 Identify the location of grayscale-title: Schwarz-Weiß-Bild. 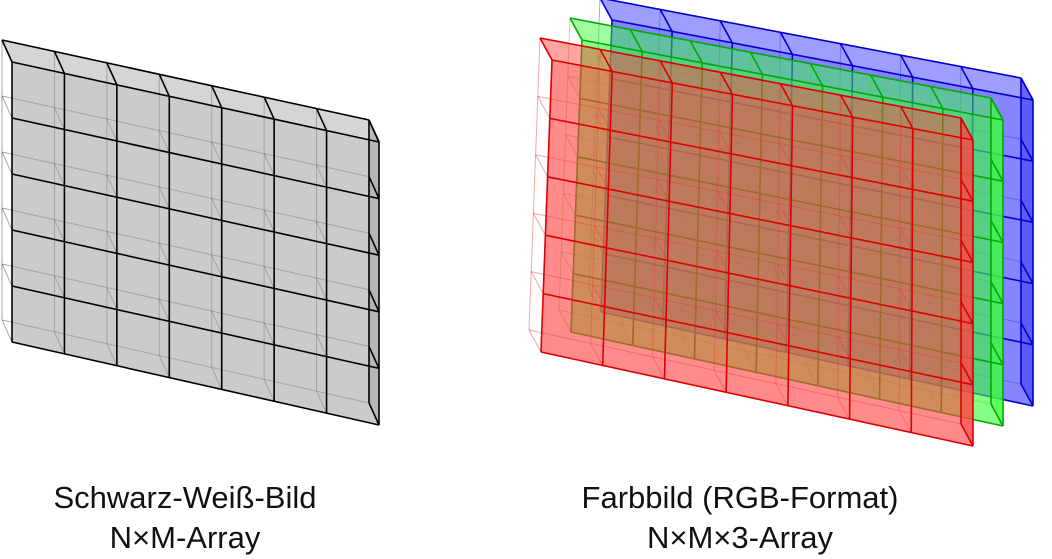
(185, 497).